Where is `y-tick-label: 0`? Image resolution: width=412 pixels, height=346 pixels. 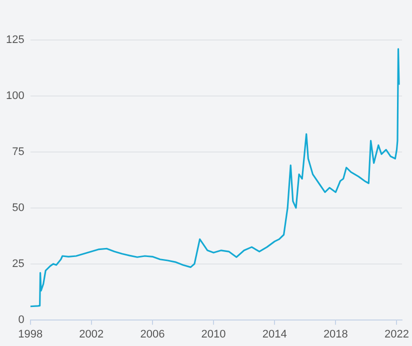
y-tick-label: 0 is located at coordinates (21, 320).